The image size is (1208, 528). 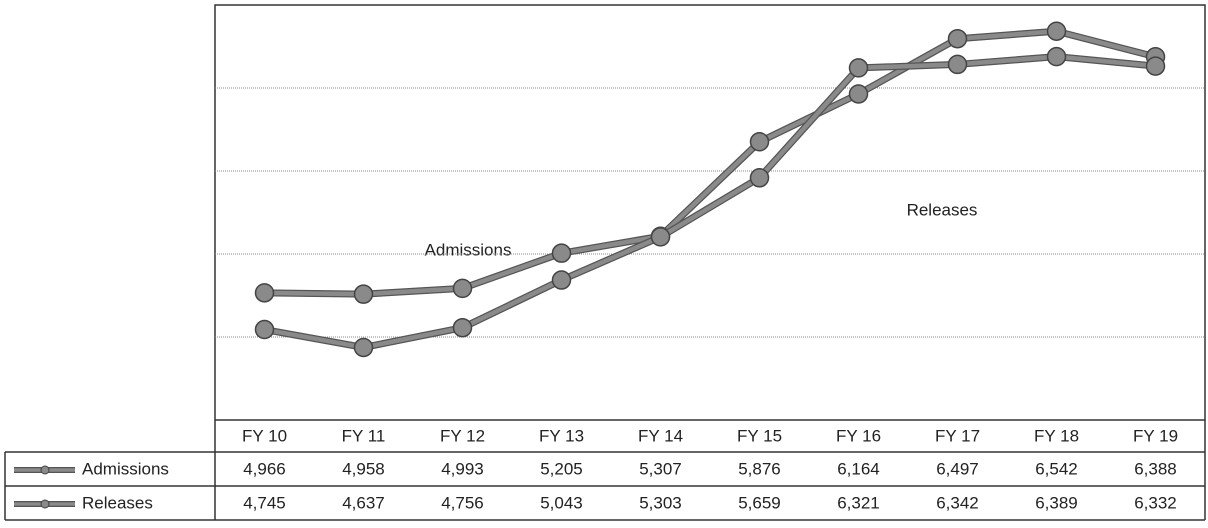 I want to click on x-tick-label: FY 15, so click(x=759, y=435).